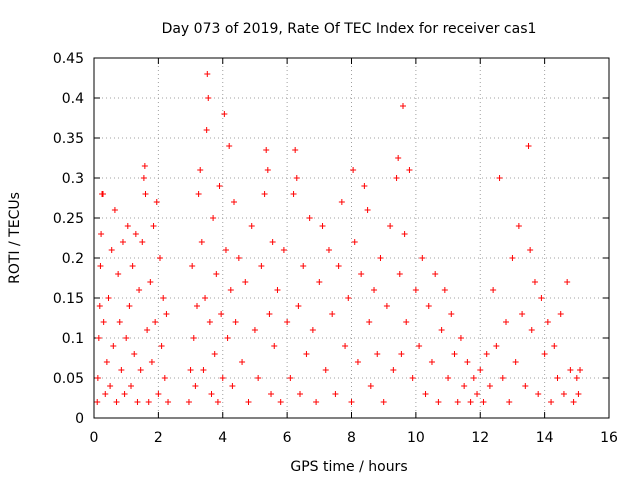 This screenshot has width=640, height=480. I want to click on y-axis-title: ROTI / TECUs, so click(15, 238).